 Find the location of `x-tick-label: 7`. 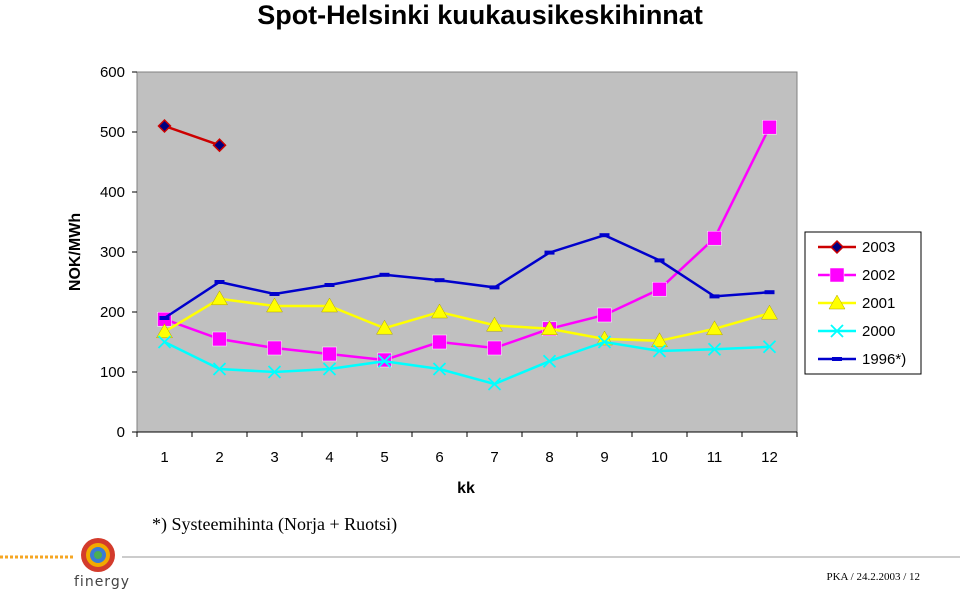

x-tick-label: 7 is located at coordinates (494, 457).